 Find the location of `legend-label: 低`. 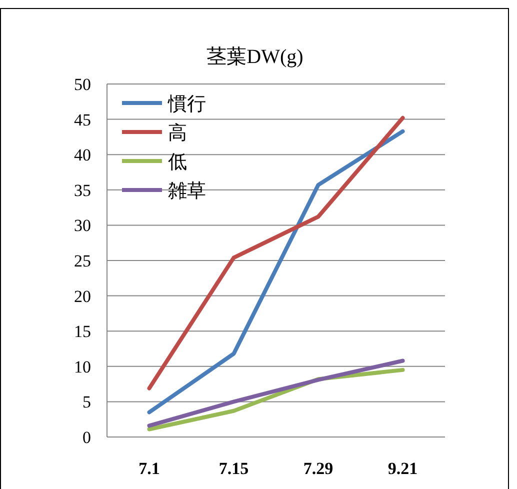

legend-label: 低 is located at coordinates (177, 162).